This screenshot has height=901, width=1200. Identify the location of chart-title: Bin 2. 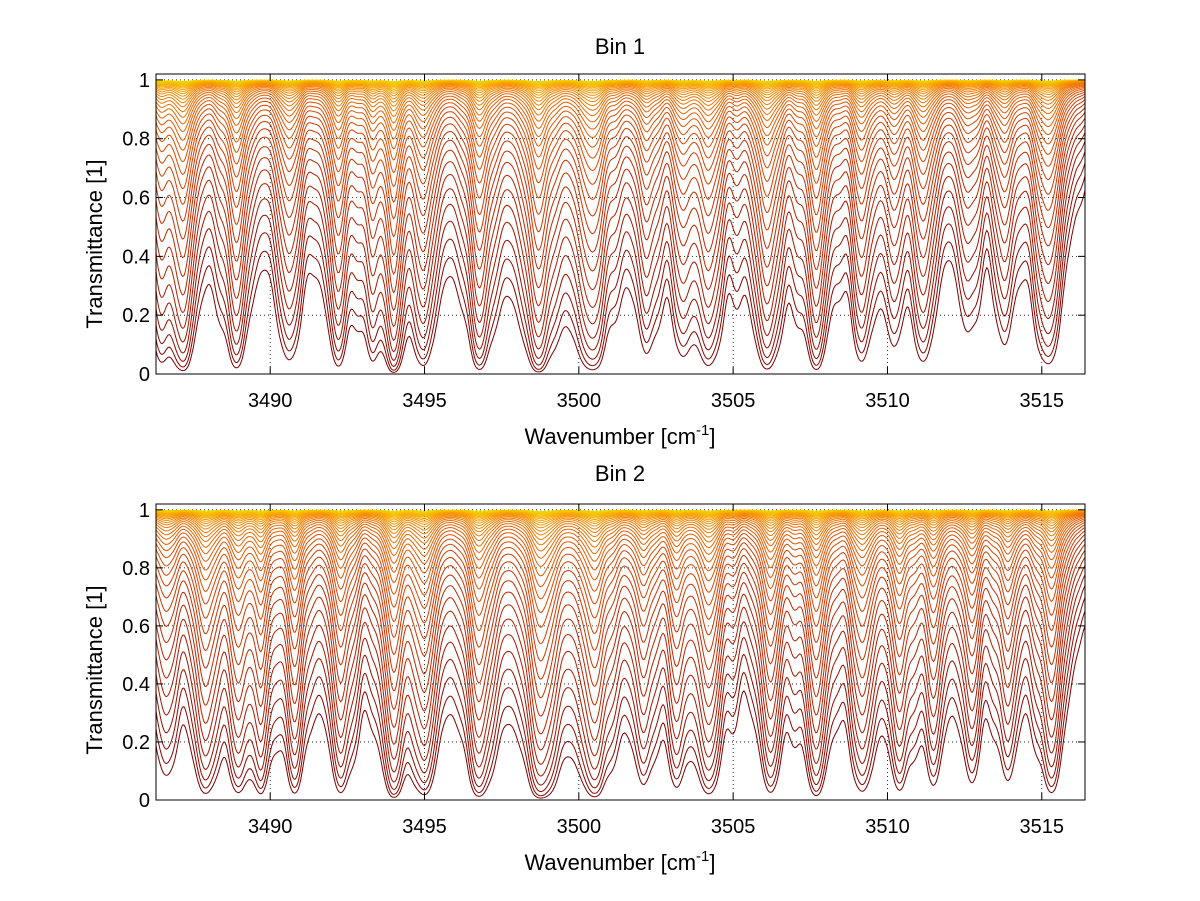
(620, 473).